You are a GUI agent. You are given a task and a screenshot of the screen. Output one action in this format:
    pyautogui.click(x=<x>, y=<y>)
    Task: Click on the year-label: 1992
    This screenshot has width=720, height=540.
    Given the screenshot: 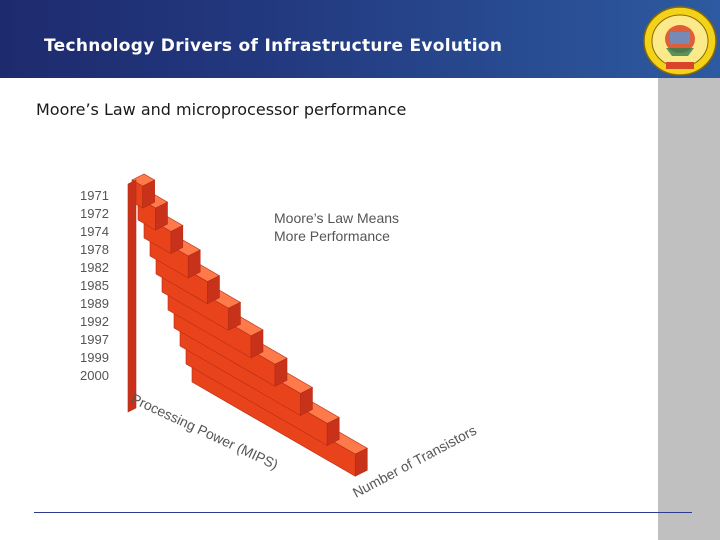 What is the action you would take?
    pyautogui.click(x=94, y=321)
    